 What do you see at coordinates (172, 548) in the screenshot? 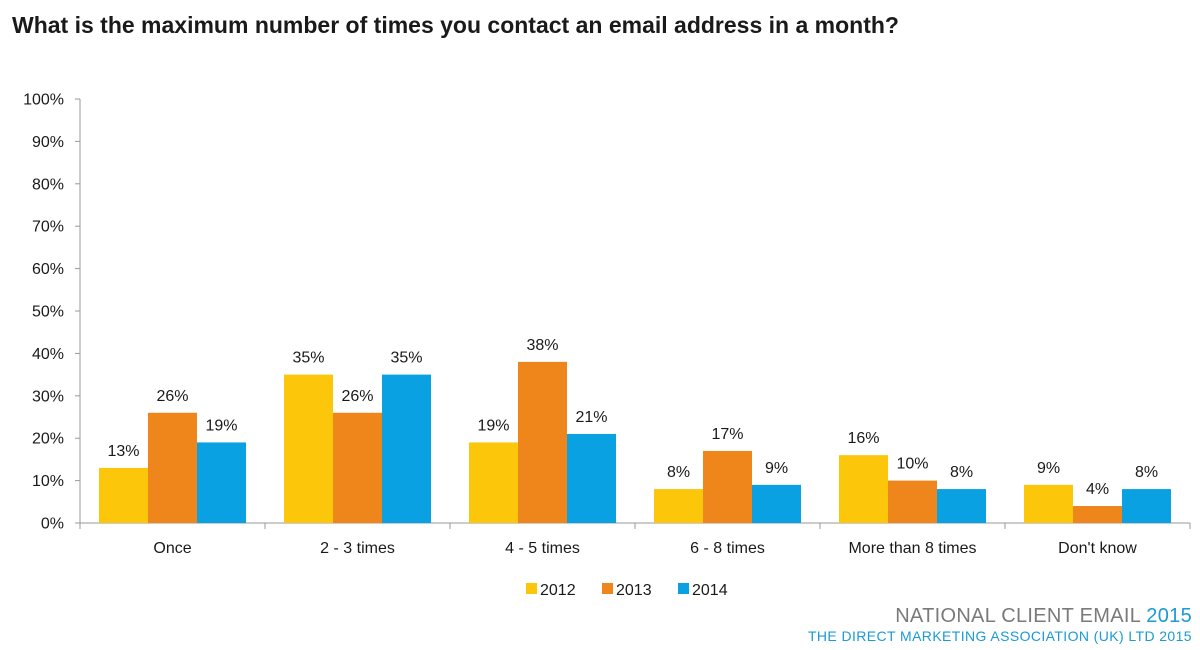
I see `category-label: Once` at bounding box center [172, 548].